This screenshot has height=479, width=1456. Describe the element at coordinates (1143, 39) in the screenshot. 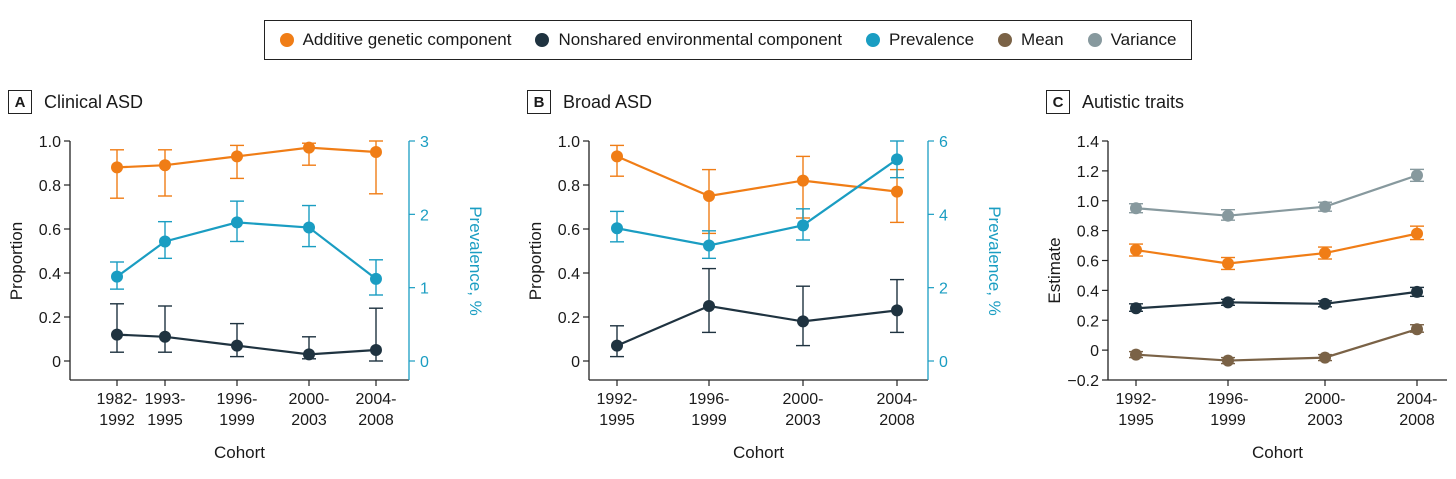

I see `legend-label: Variance` at that location.